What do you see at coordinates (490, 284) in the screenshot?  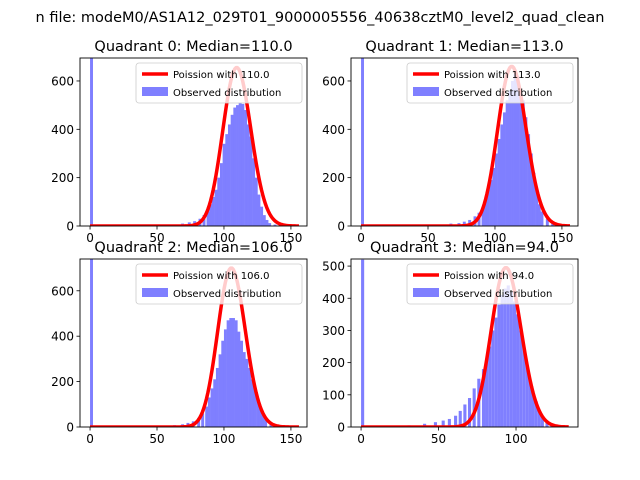 I see `legend: Poission with 94.0 Observed distribution` at bounding box center [490, 284].